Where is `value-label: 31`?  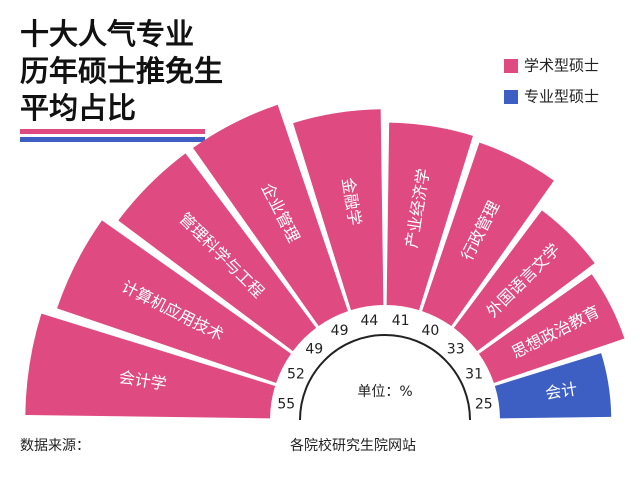 value-label: 31 is located at coordinates (474, 375).